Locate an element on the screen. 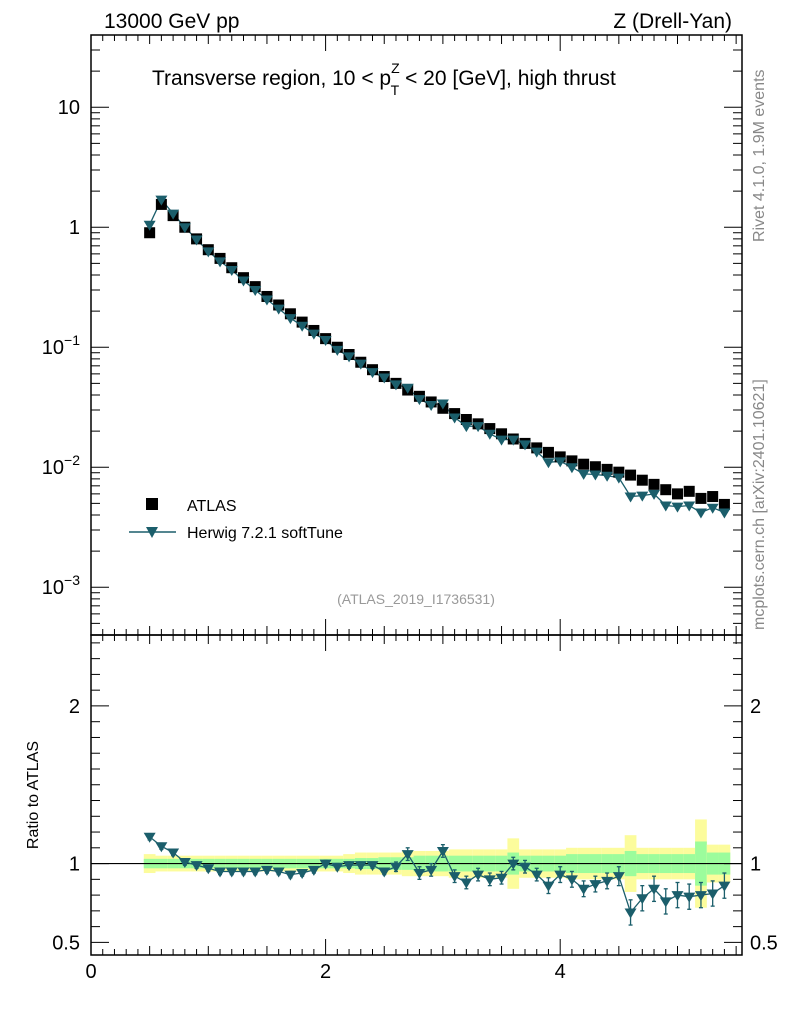  rivet-version-label: Rivet 4.1.0, 1.9M events is located at coordinates (759, 155).